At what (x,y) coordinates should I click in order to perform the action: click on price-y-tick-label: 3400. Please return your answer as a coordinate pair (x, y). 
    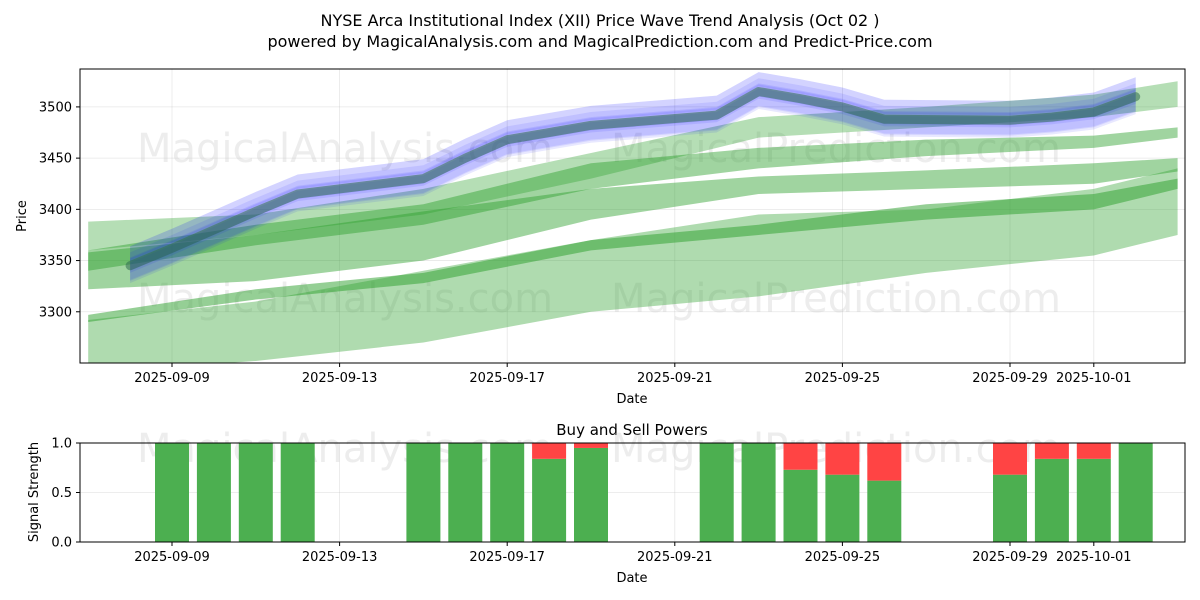
    Looking at the image, I should click on (55, 210).